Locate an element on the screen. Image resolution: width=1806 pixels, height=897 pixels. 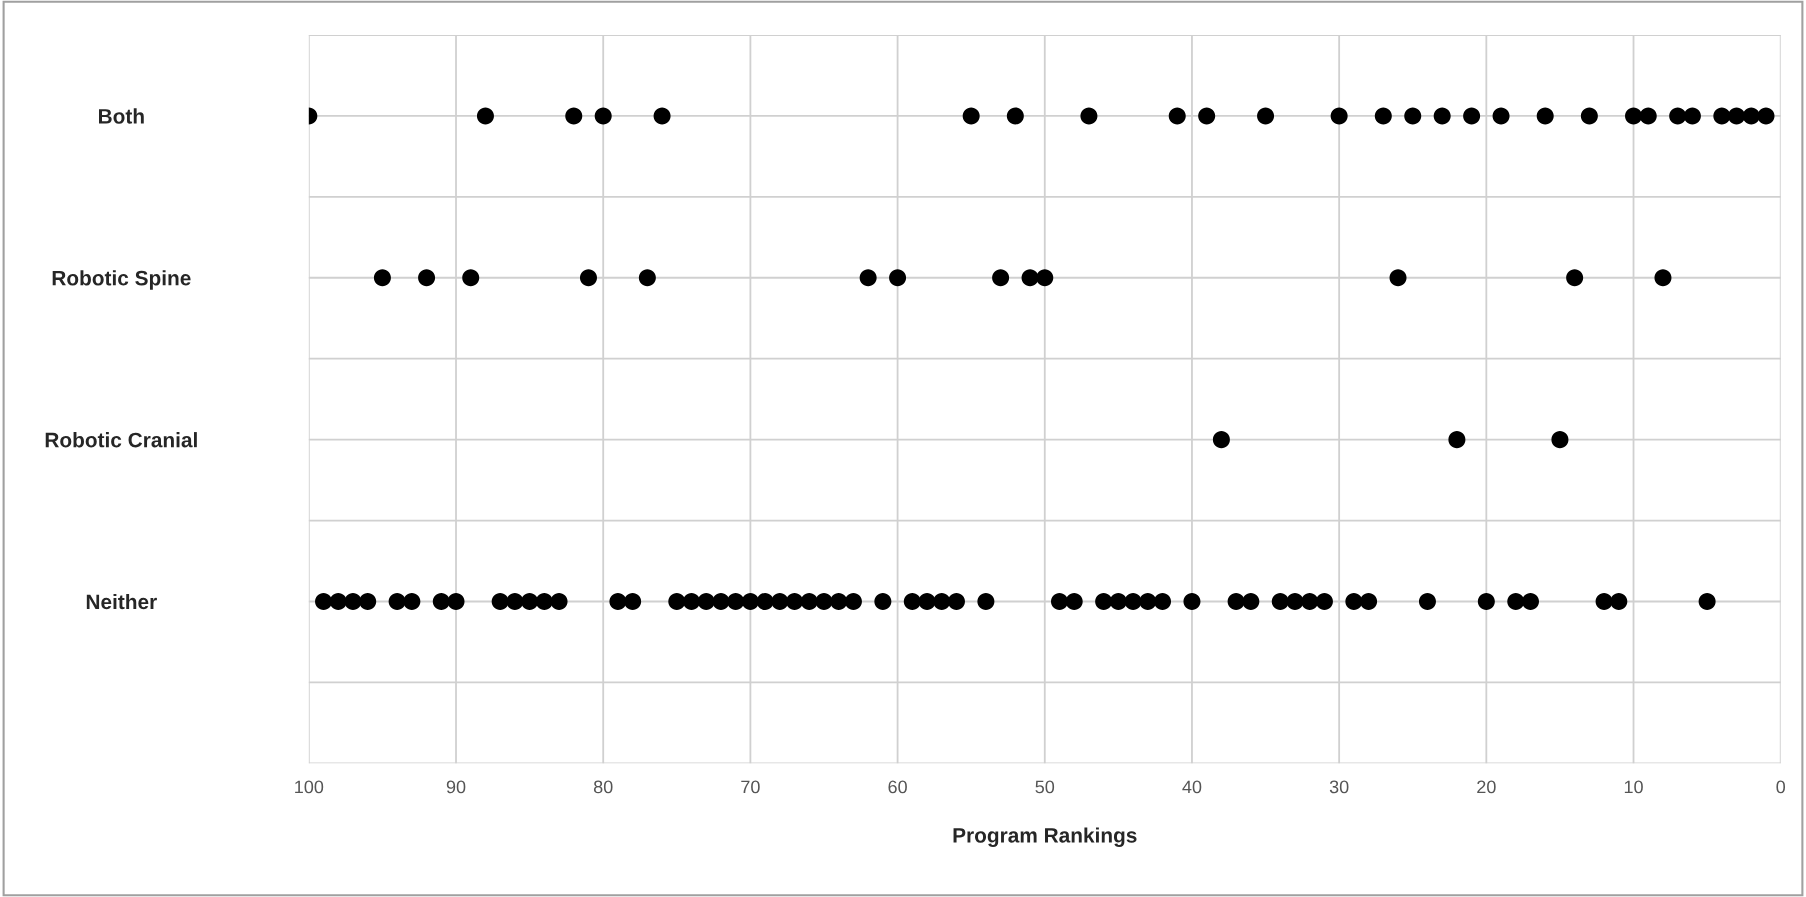
x-tick-label: 50 is located at coordinates (1045, 787).